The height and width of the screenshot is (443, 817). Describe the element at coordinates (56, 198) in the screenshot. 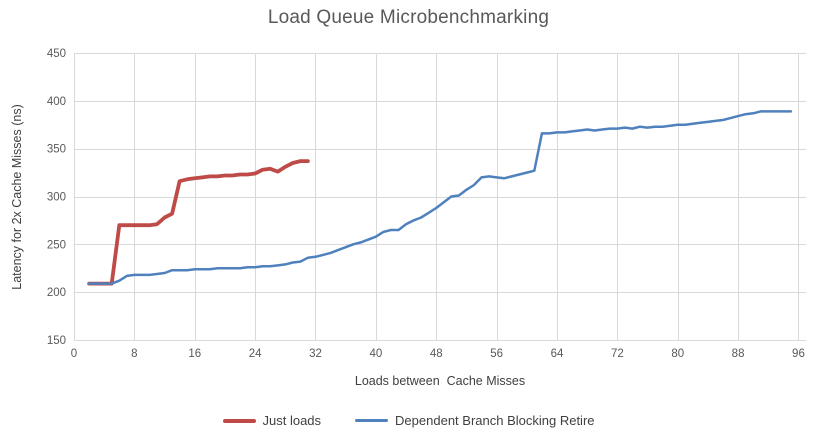

I see `svg-text: 300` at that location.